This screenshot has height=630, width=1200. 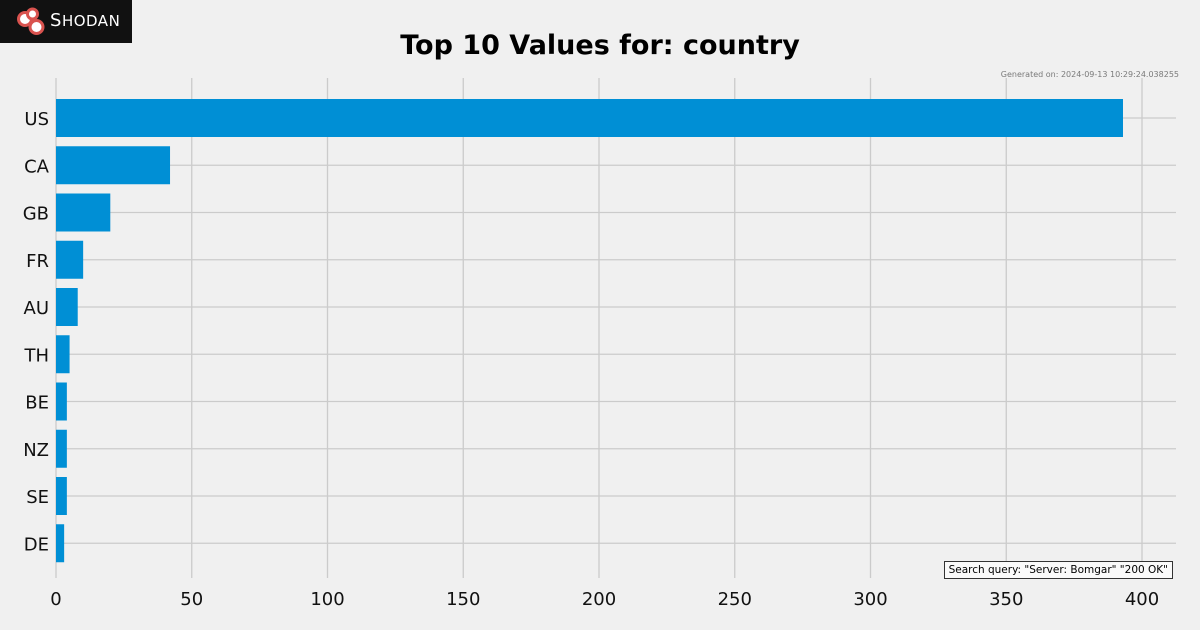 What do you see at coordinates (37, 308) in the screenshot?
I see `y-tick-label: AU` at bounding box center [37, 308].